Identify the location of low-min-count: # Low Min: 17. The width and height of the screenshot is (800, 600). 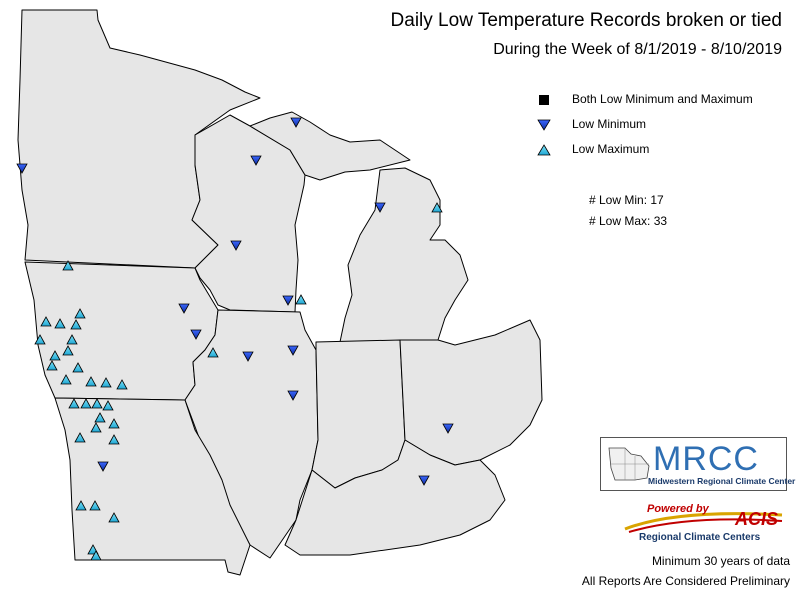
(626, 200).